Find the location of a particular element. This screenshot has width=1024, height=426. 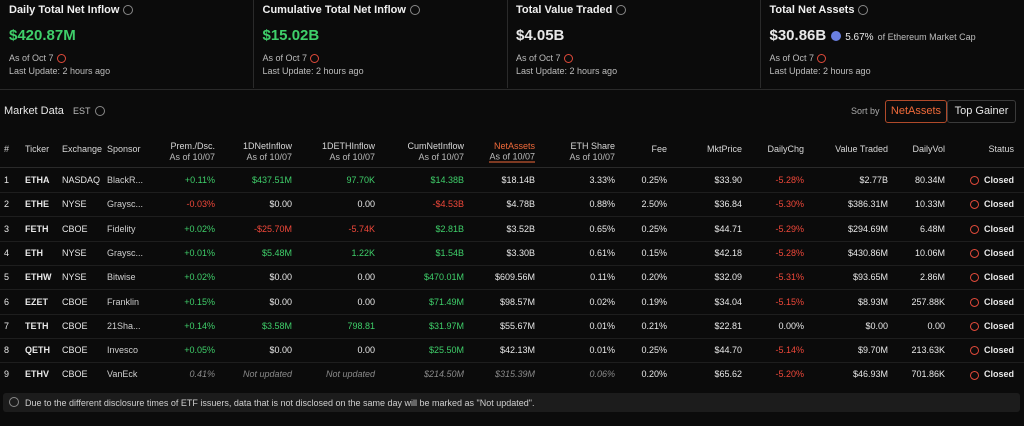

card-value: $15.02B is located at coordinates (291, 35).